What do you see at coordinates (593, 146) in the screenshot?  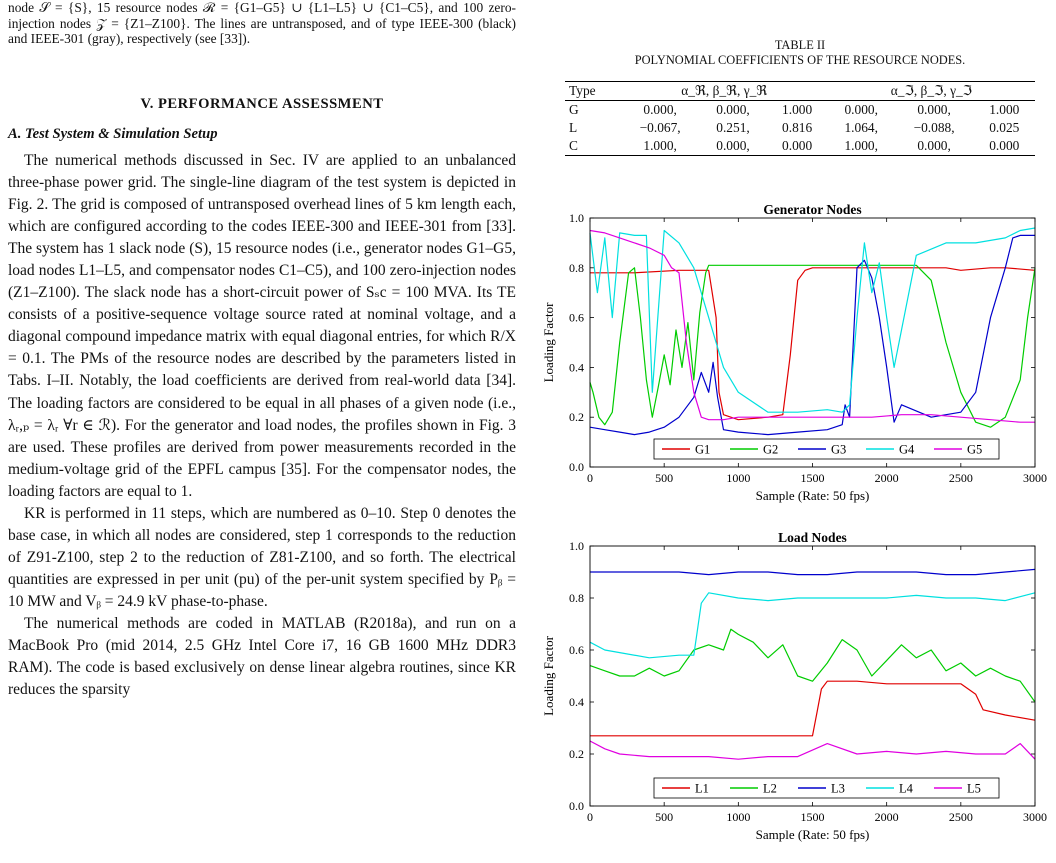 I see `cell-type: C` at bounding box center [593, 146].